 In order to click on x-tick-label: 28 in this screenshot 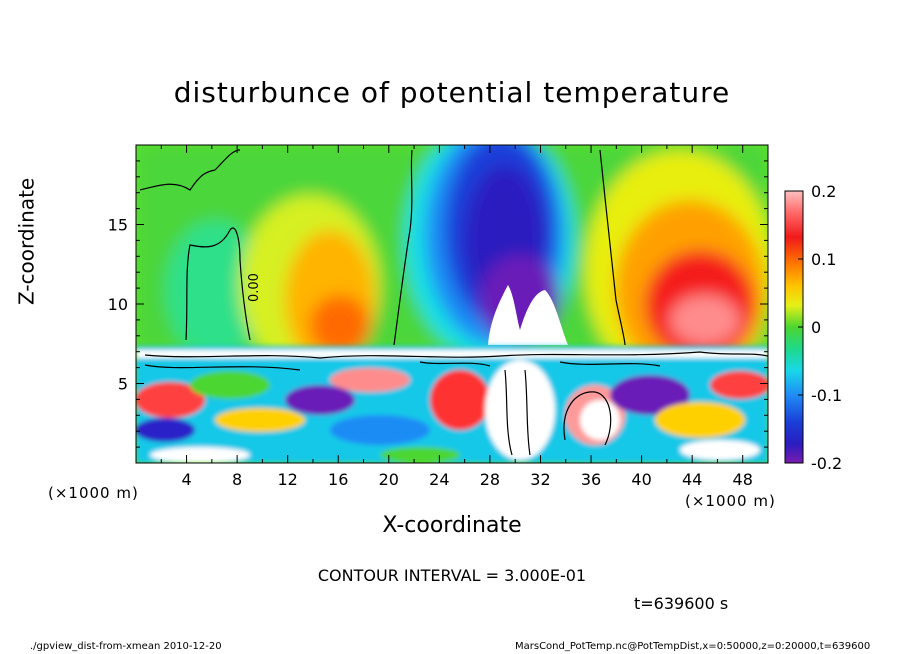, I will do `click(490, 479)`.